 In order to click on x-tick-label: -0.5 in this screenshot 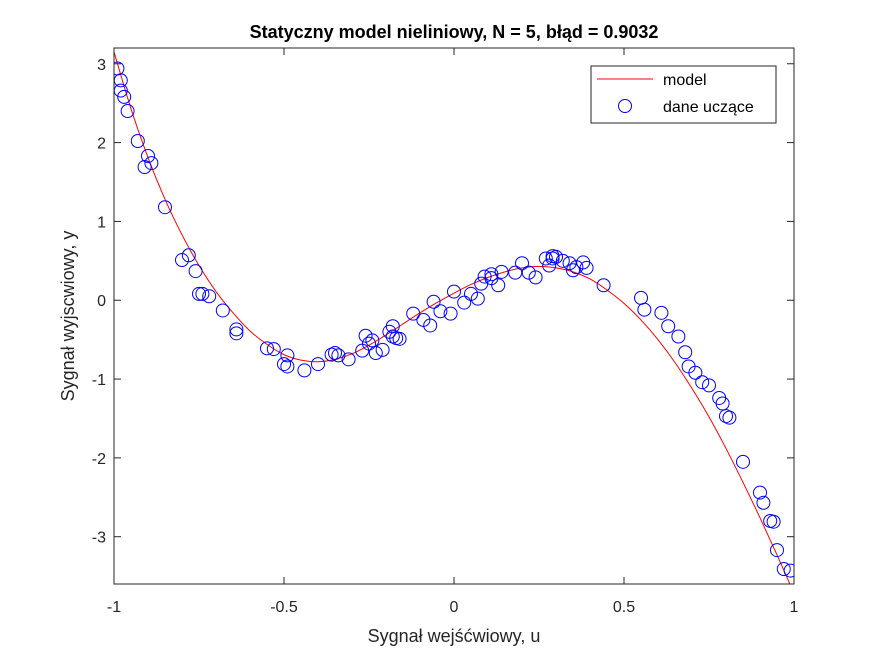, I will do `click(284, 607)`.